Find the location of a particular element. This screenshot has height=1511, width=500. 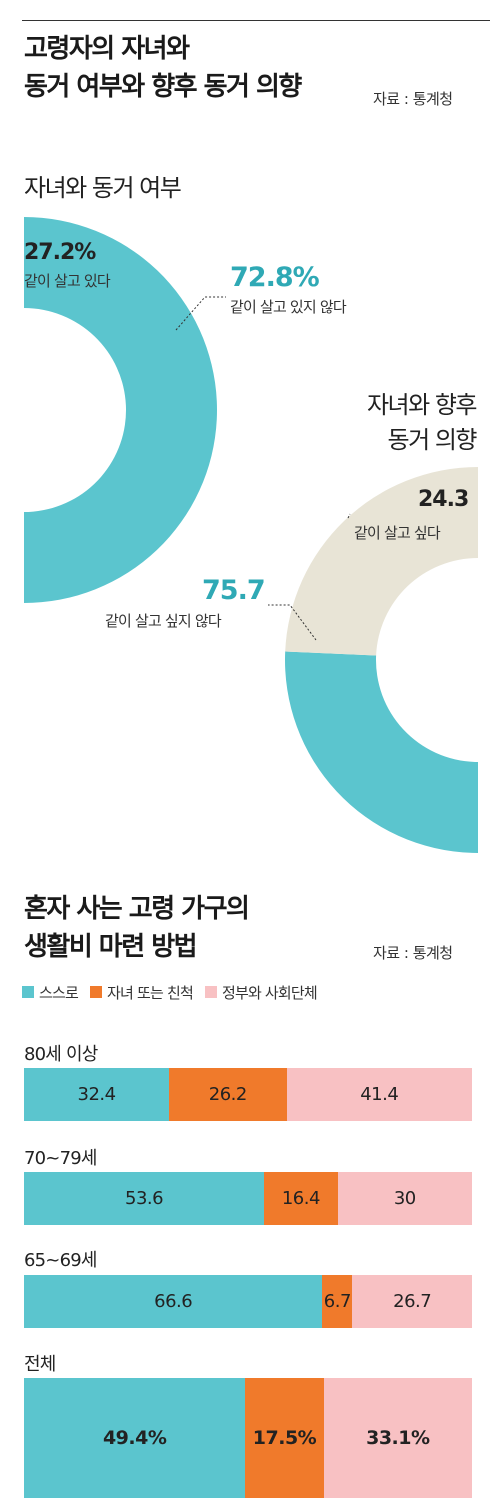

bar-segment-self: 66.6 is located at coordinates (173, 1301).